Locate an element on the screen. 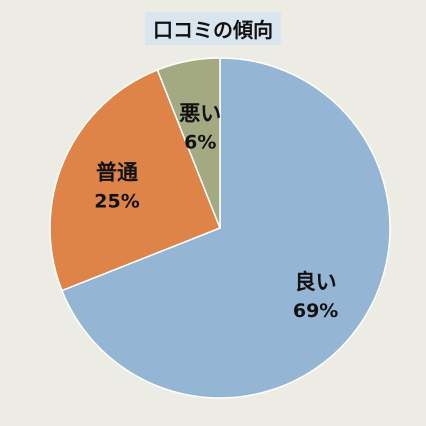 The image size is (426, 426). slice-value-1: 69% is located at coordinates (315, 311).